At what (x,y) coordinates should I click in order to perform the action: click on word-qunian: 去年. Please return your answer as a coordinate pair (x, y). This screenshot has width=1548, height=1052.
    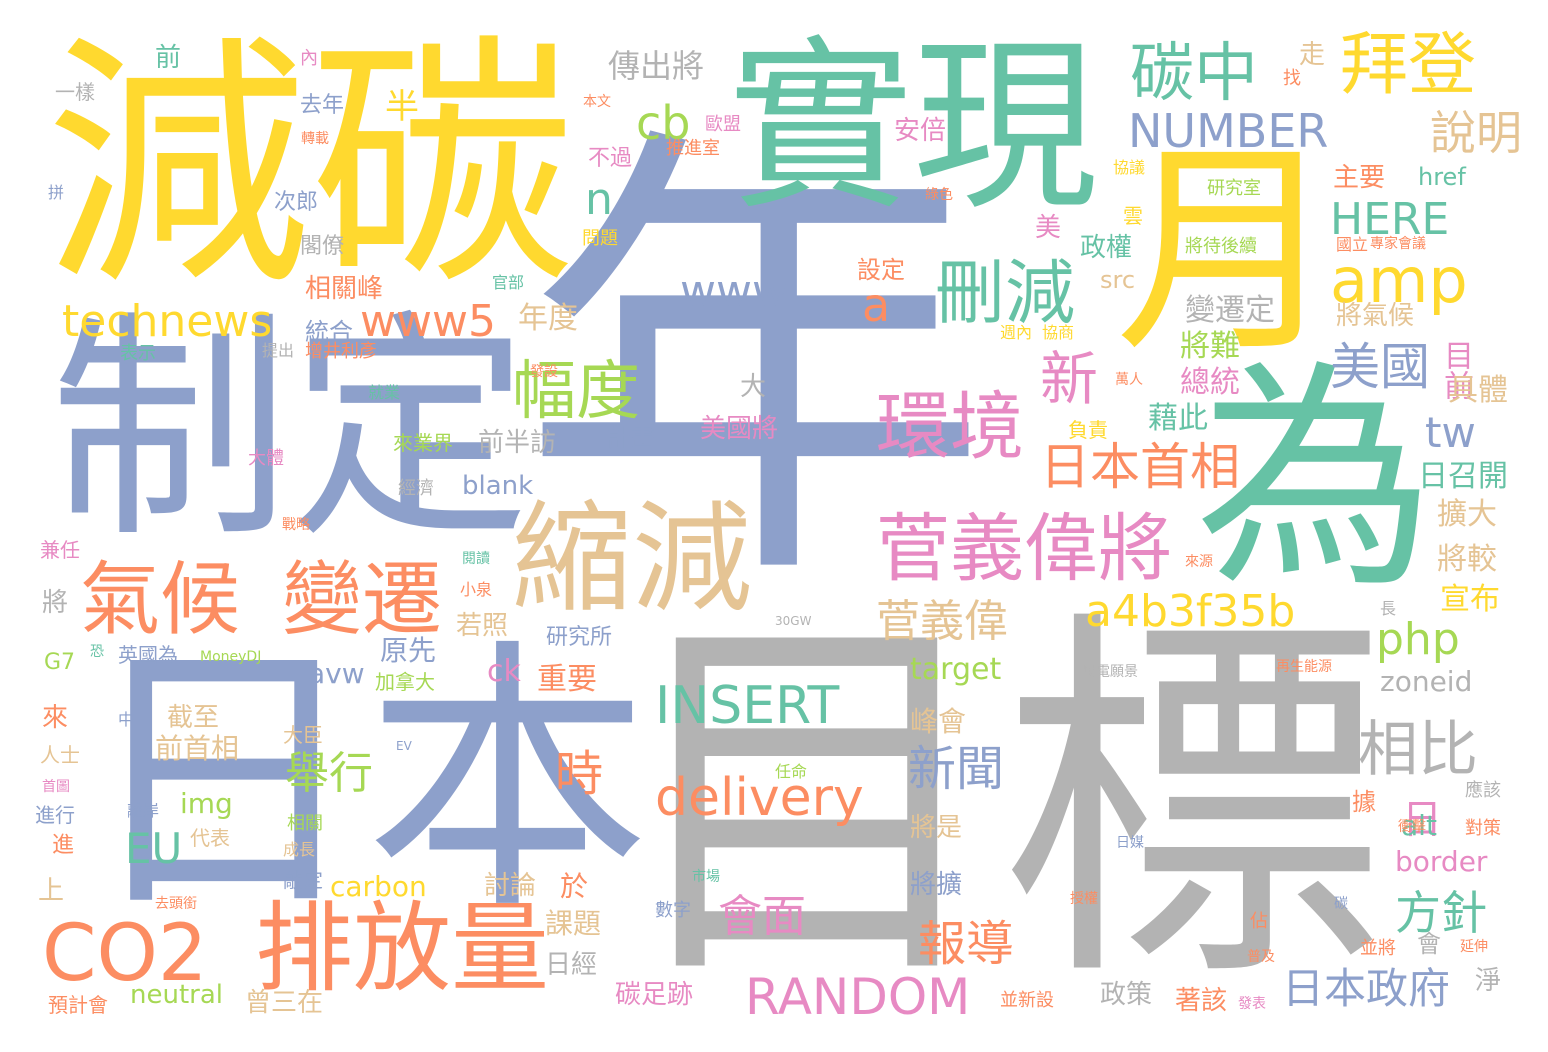
    Looking at the image, I should click on (322, 105).